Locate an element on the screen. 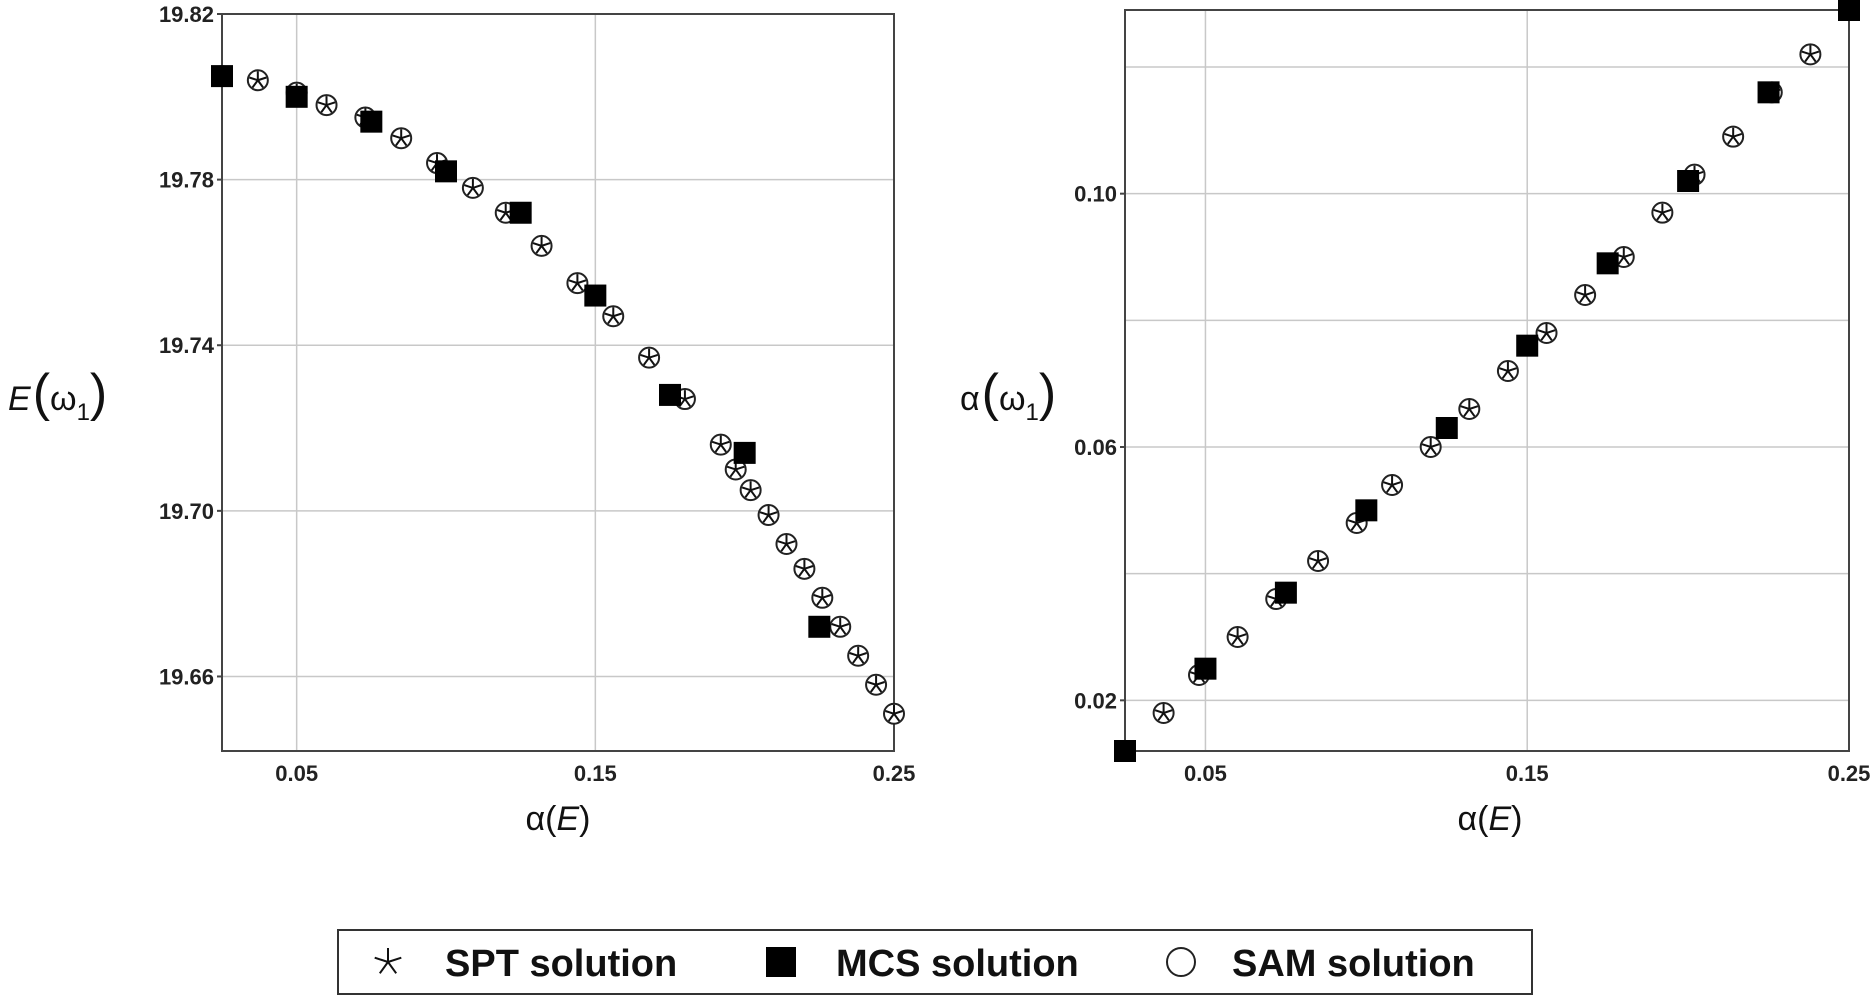  left-y-axis-label: E(ω1) is located at coordinates (57, 395).